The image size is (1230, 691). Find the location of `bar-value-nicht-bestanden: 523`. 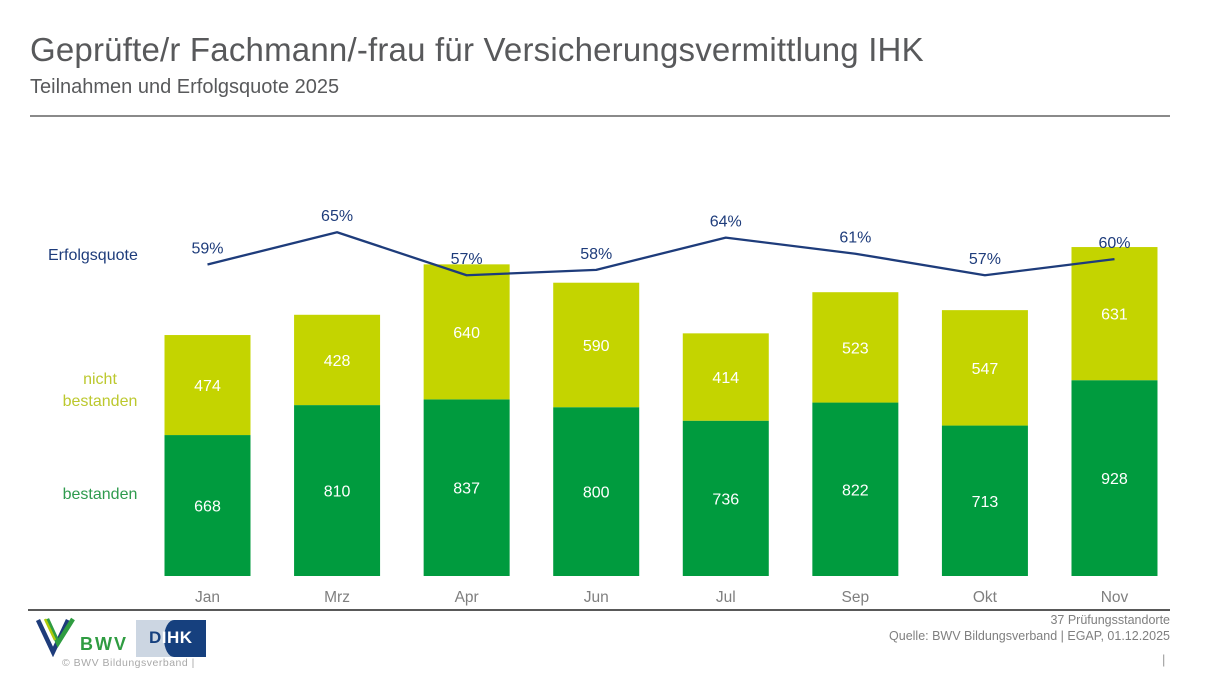

bar-value-nicht-bestanden: 523 is located at coordinates (855, 348).